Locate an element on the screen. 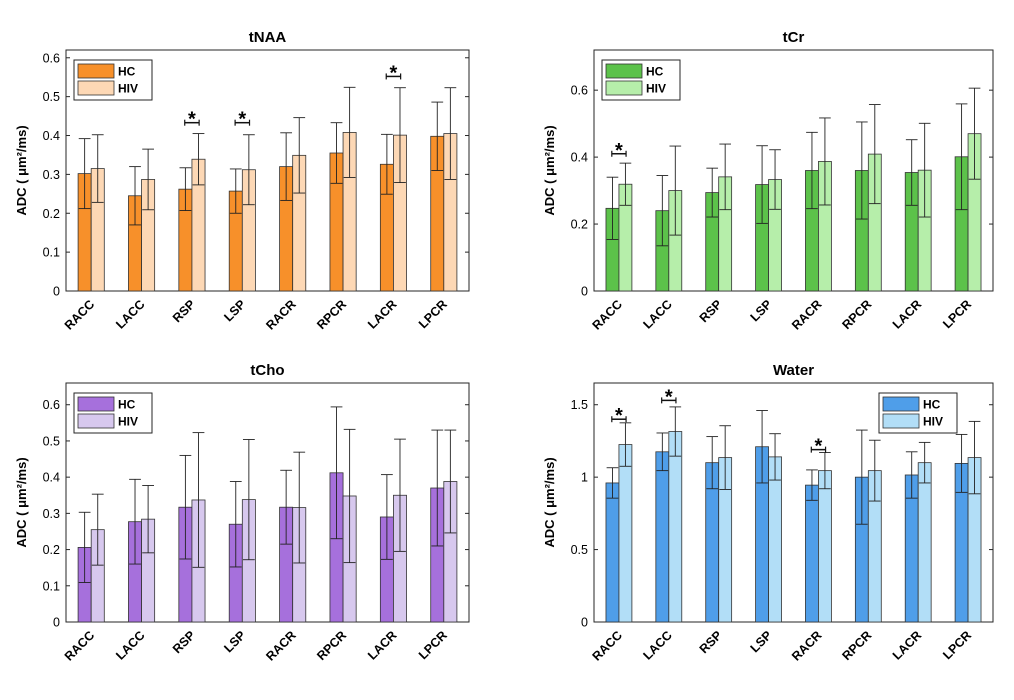  y-tick-label: 1.5 is located at coordinates (579, 405).